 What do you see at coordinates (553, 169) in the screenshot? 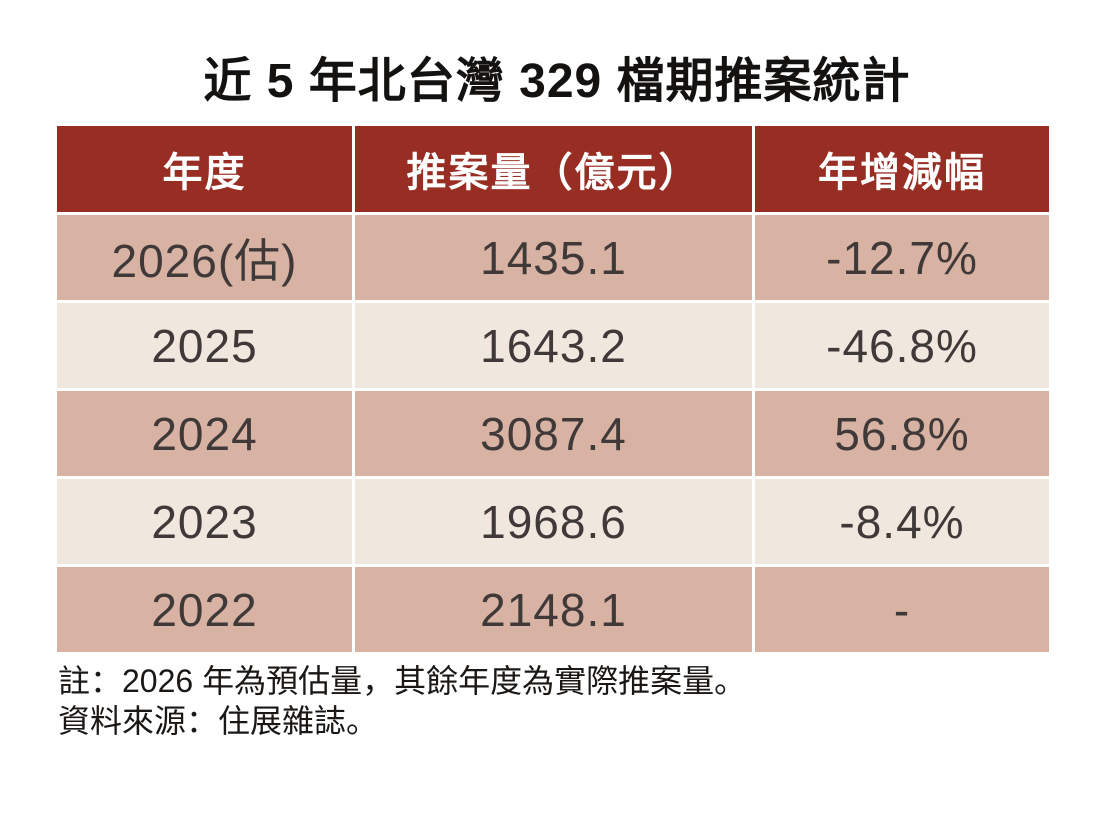
I see `header-cell-volume: 推案量（億元）` at bounding box center [553, 169].